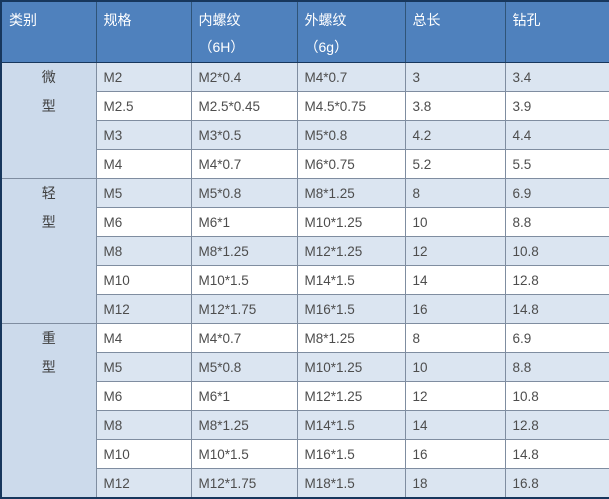 The width and height of the screenshot is (609, 499). What do you see at coordinates (557, 32) in the screenshot?
I see `header-cell-col5: 钻孔` at bounding box center [557, 32].